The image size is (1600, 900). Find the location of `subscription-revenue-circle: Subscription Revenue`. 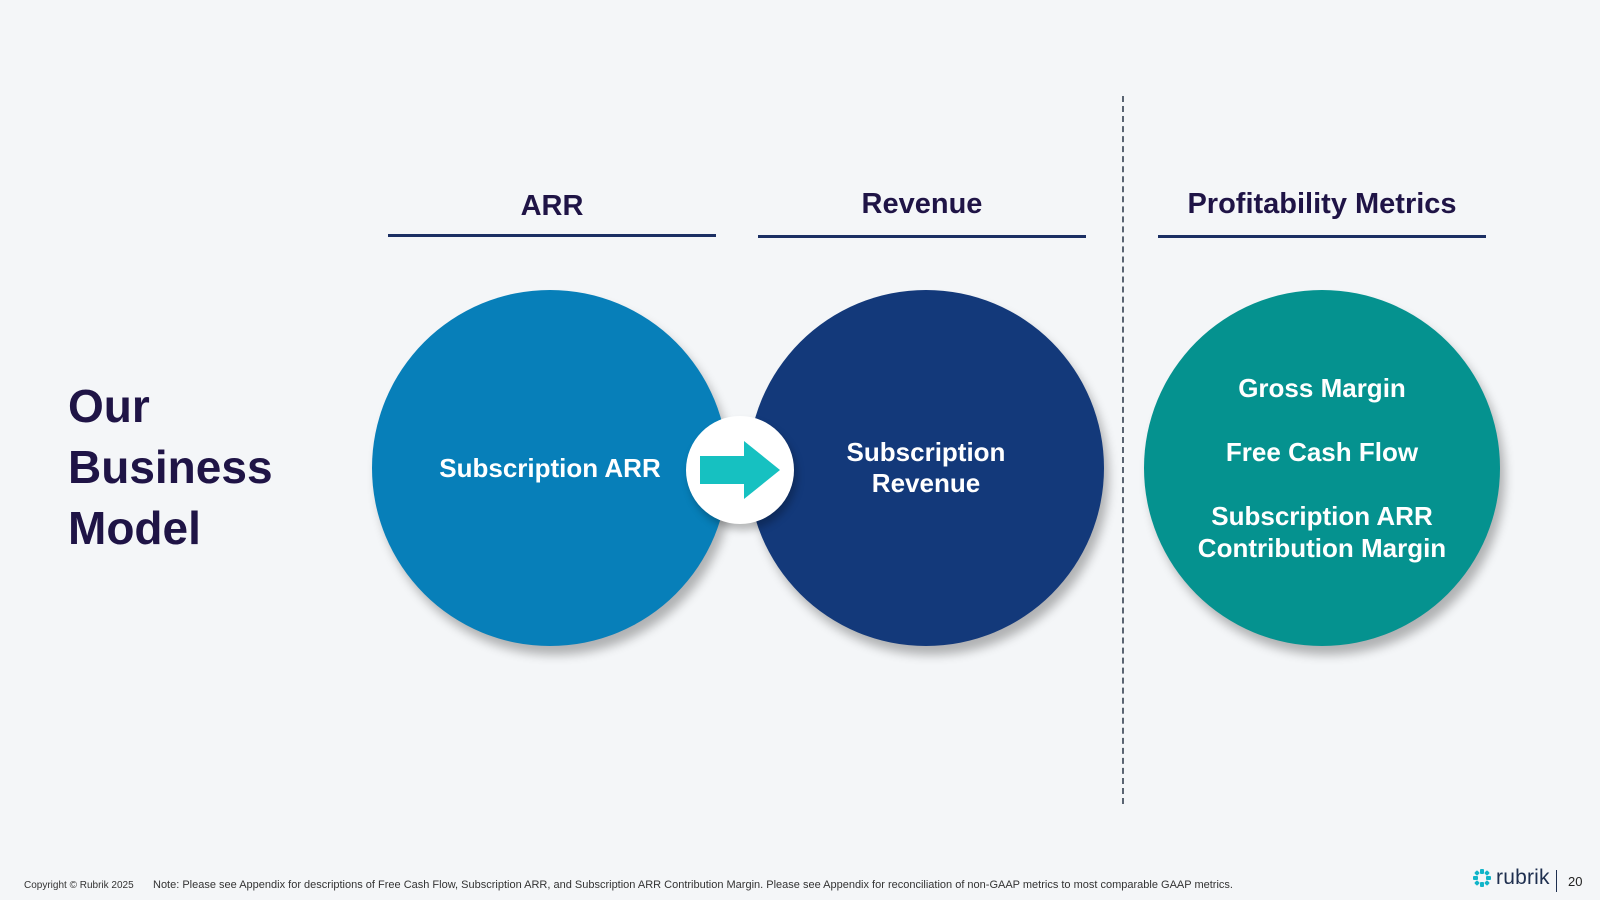

subscription-revenue-circle: Subscription Revenue is located at coordinates (926, 468).